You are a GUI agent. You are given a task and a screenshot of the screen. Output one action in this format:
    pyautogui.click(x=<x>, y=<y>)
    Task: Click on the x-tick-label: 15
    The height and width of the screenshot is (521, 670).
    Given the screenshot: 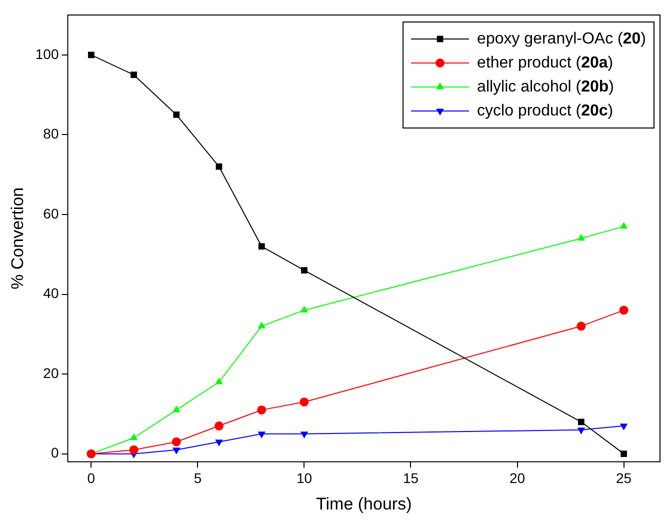 What is the action you would take?
    pyautogui.click(x=410, y=478)
    